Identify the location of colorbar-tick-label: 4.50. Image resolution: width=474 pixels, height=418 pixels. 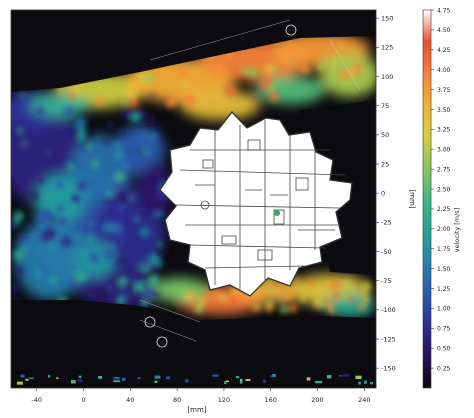
(444, 30).